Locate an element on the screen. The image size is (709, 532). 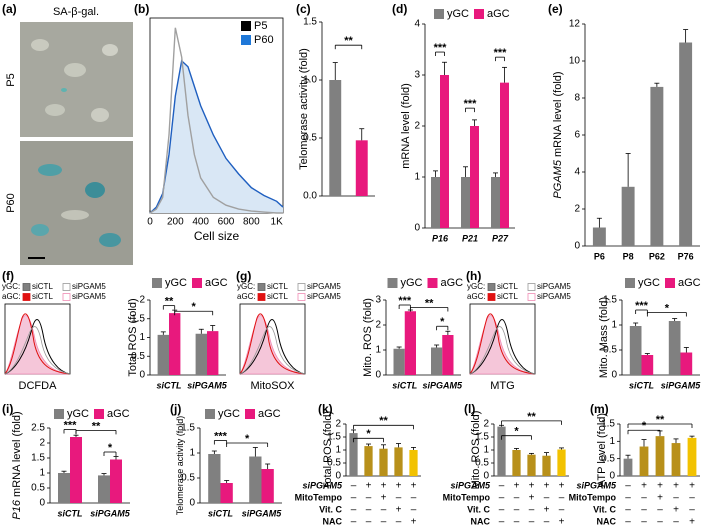
panel-label: (i) is located at coordinates (7, 409).